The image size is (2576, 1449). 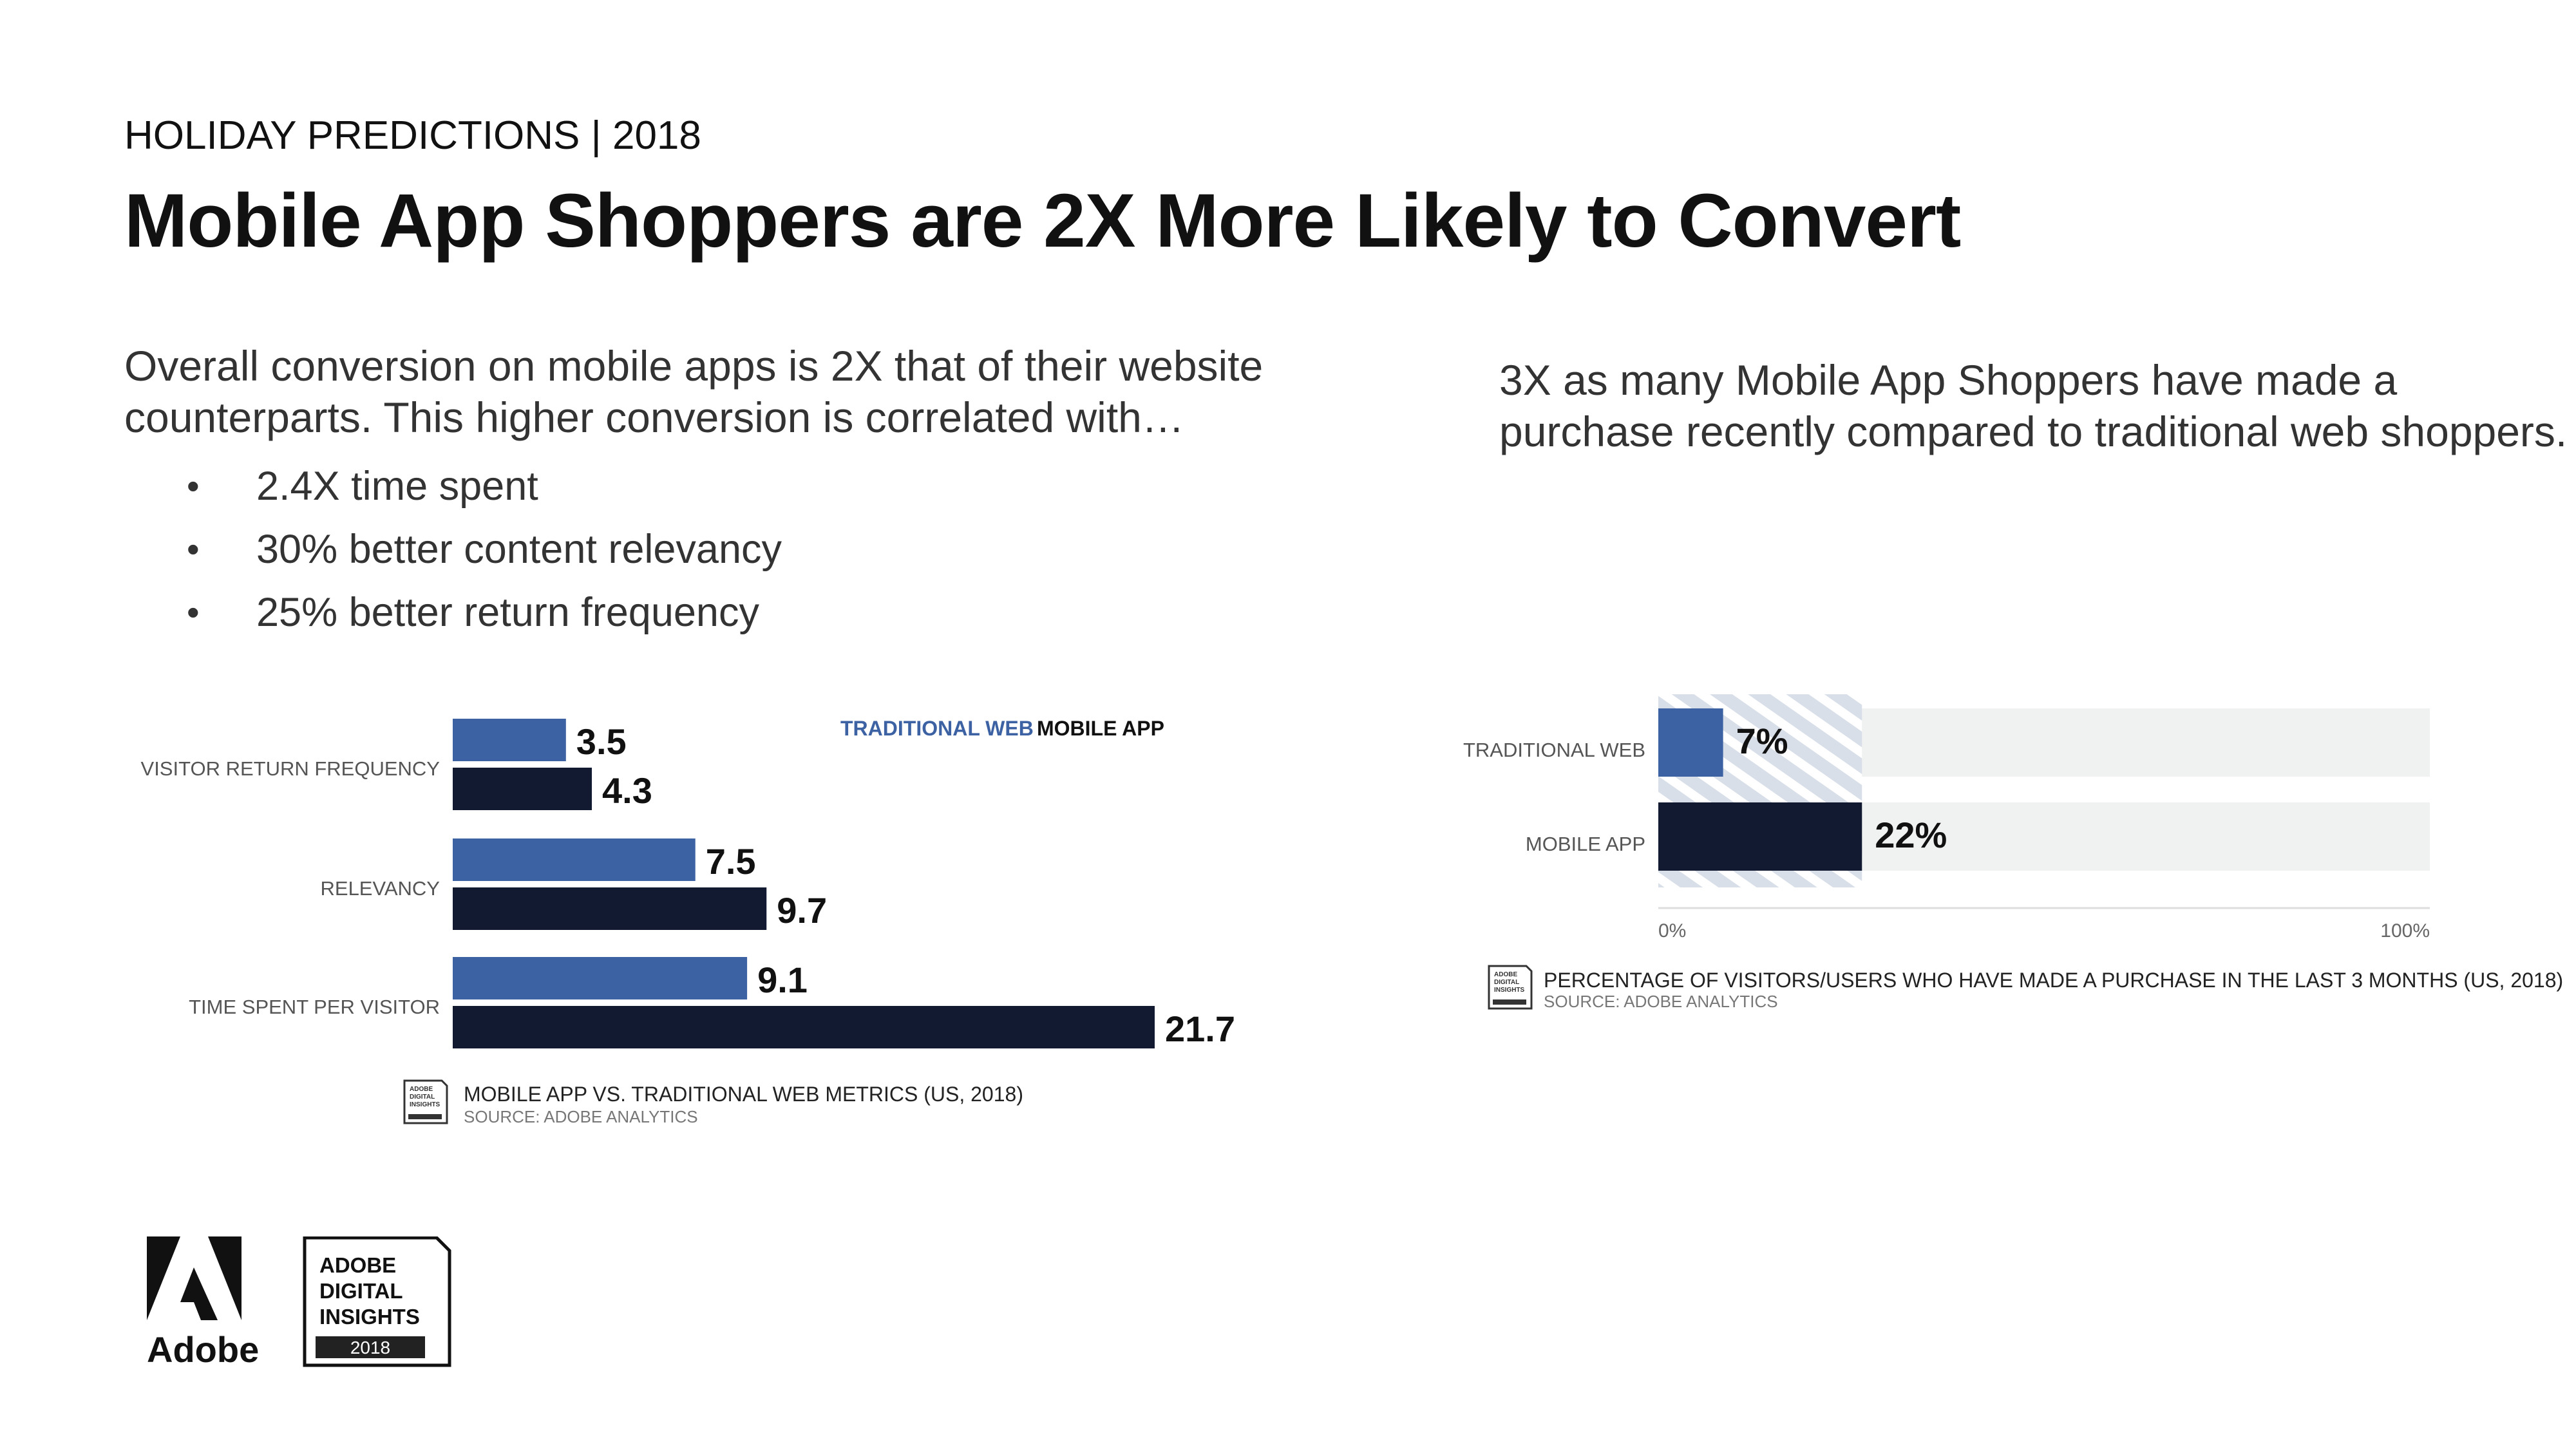 I want to click on data-label: 9.7, so click(x=802, y=910).